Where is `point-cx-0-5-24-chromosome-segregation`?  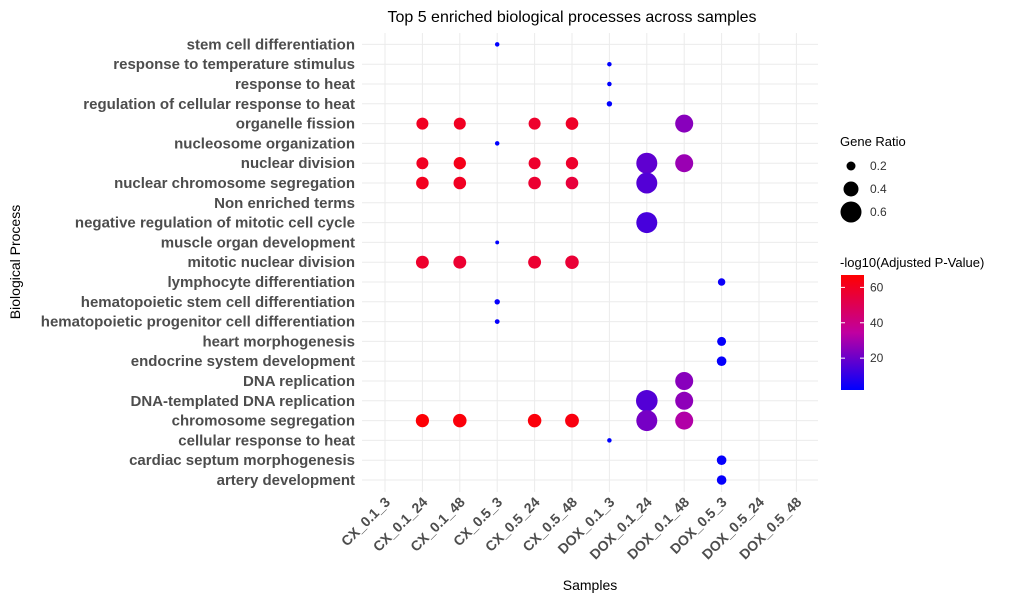 point-cx-0-5-24-chromosome-segregation is located at coordinates (534, 420).